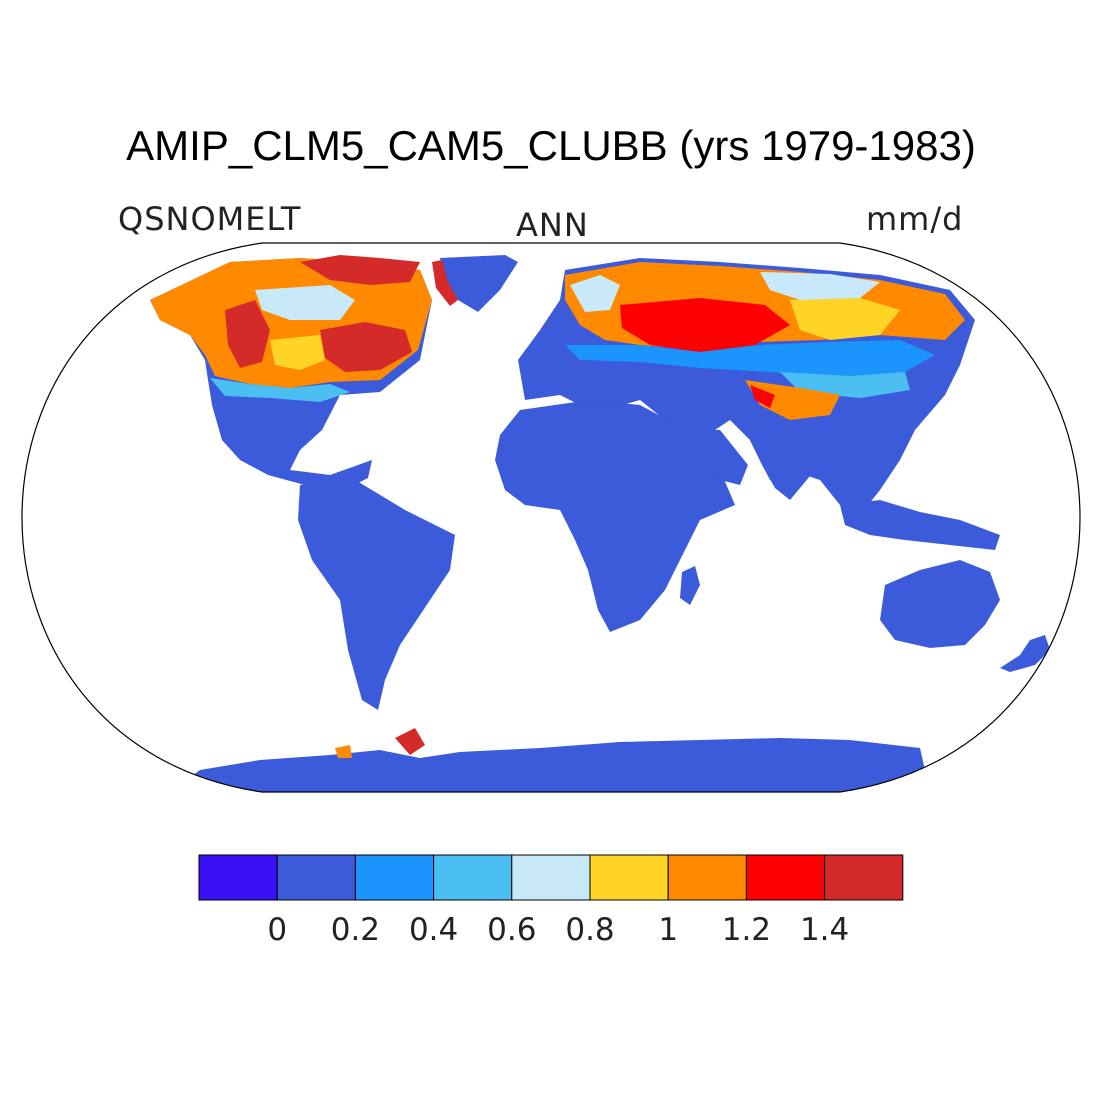 The width and height of the screenshot is (1102, 1102). I want to click on colorbar-tick-label: 1.2, so click(746, 930).